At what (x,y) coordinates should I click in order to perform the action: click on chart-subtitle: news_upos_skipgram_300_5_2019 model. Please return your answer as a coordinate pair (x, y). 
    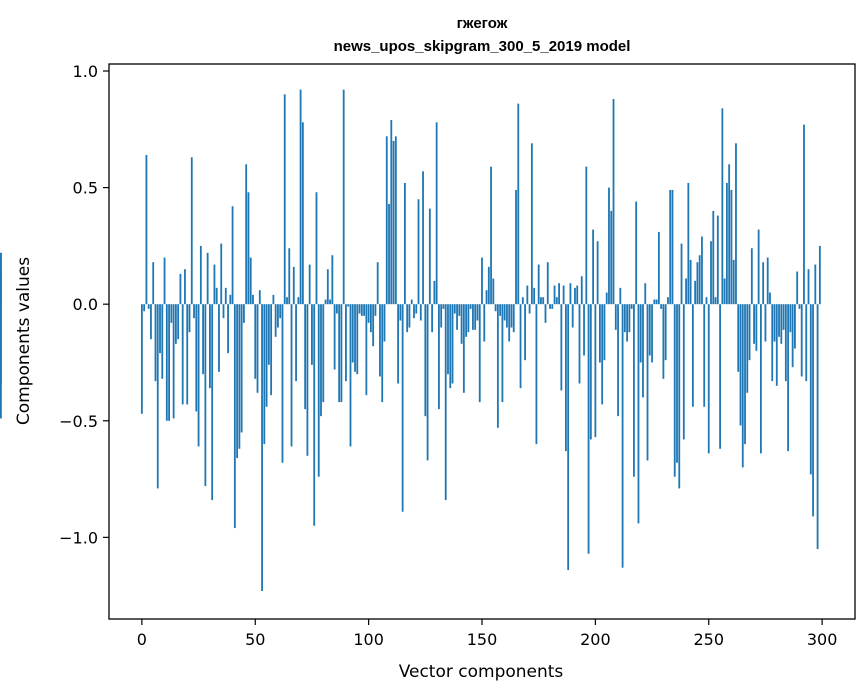
    Looking at the image, I should click on (482, 46).